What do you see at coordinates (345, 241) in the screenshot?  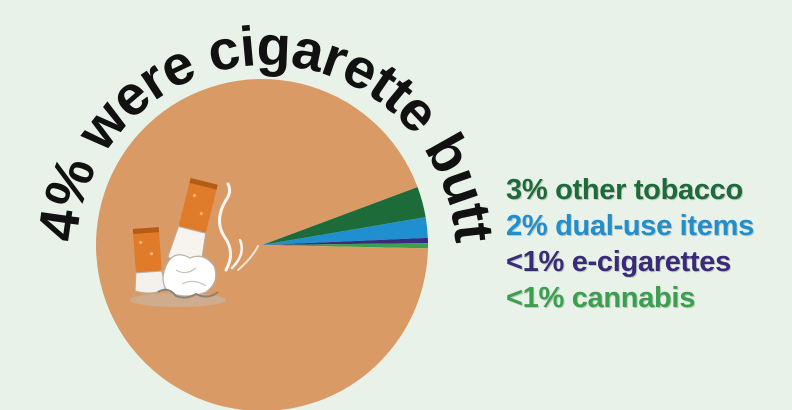 I see `pie-slice-1-e-cigarettes` at bounding box center [345, 241].